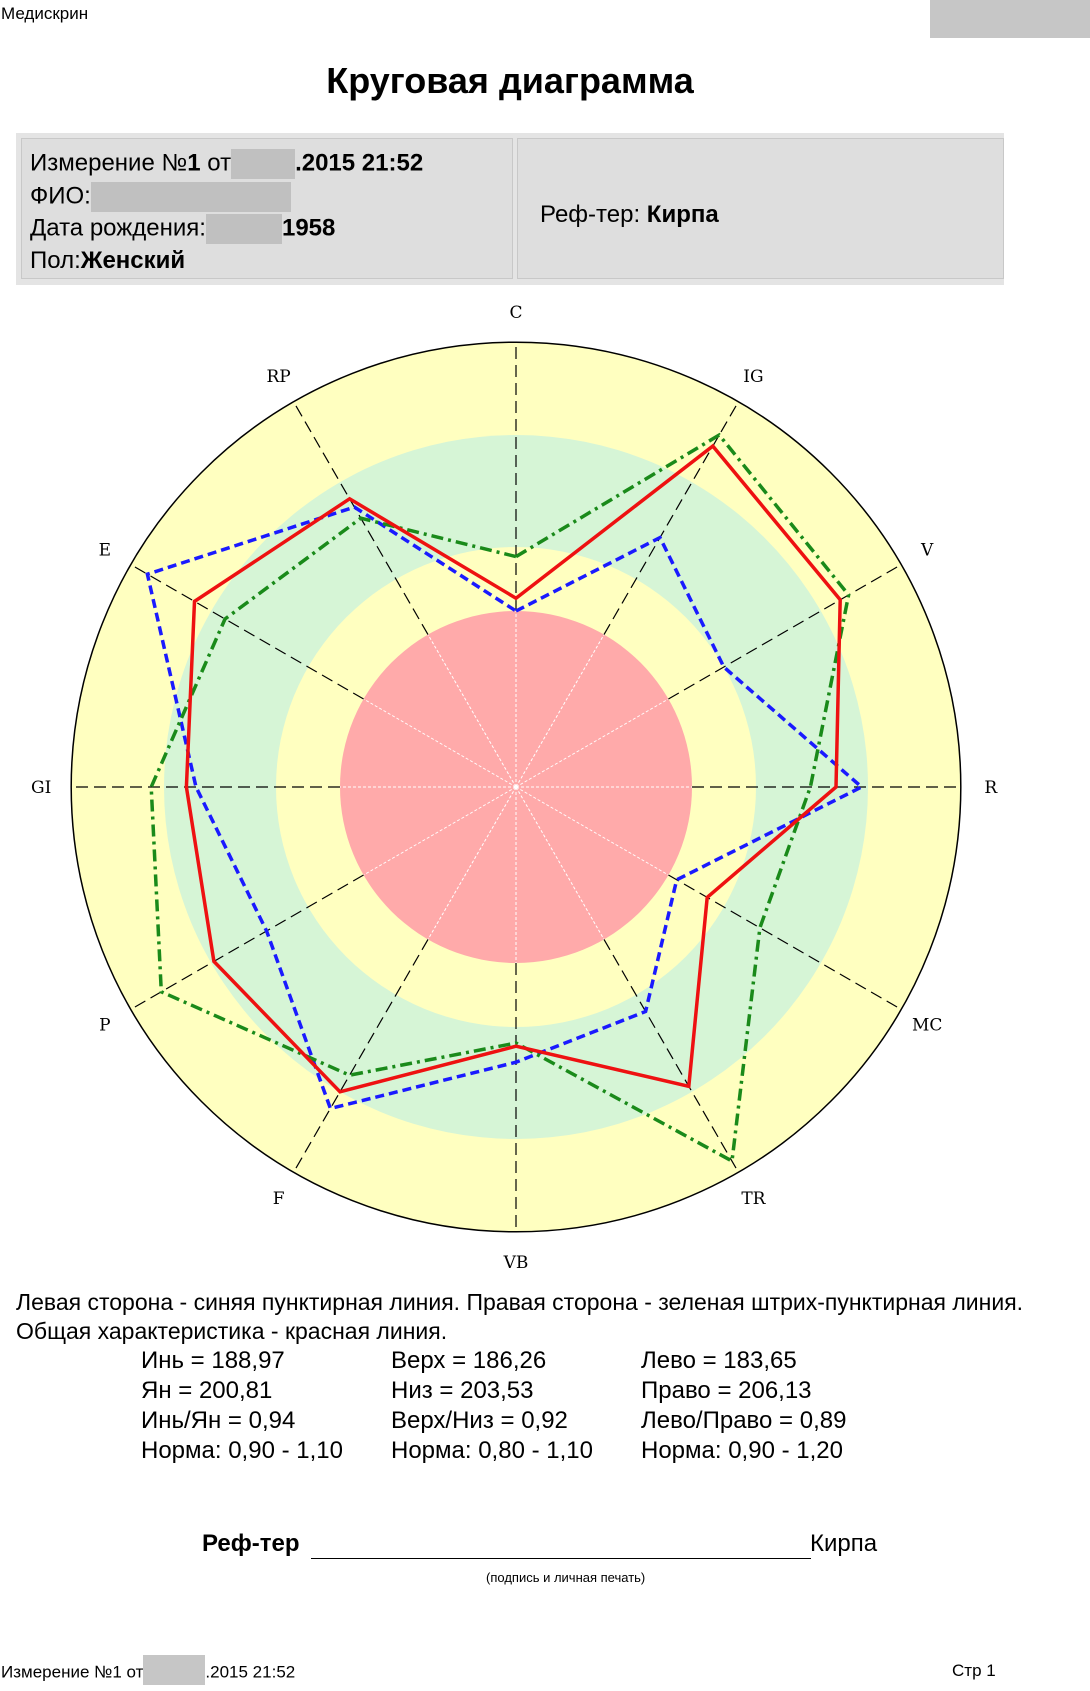  I want to click on redacted-date, so click(263, 164).